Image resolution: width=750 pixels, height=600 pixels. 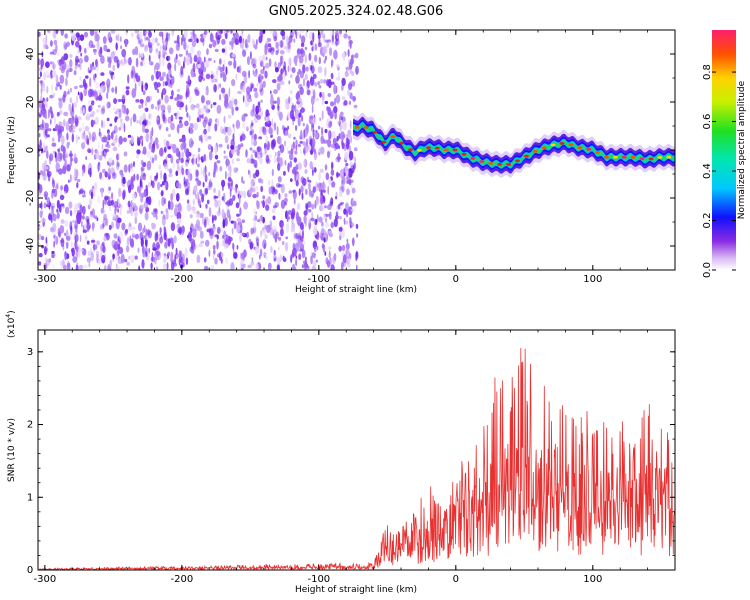 I want to click on x-tick-label: -200, so click(x=181, y=579).